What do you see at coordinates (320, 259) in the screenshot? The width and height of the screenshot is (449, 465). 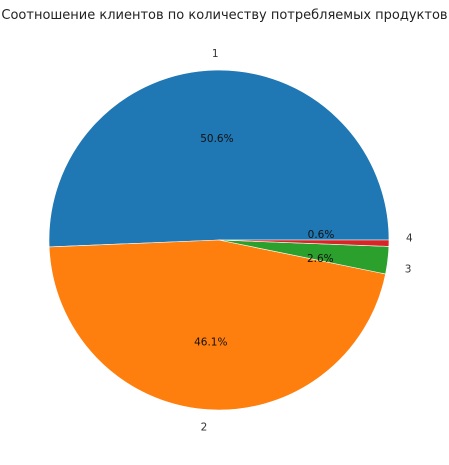 I see `percent-label-3: 2.6%` at bounding box center [320, 259].